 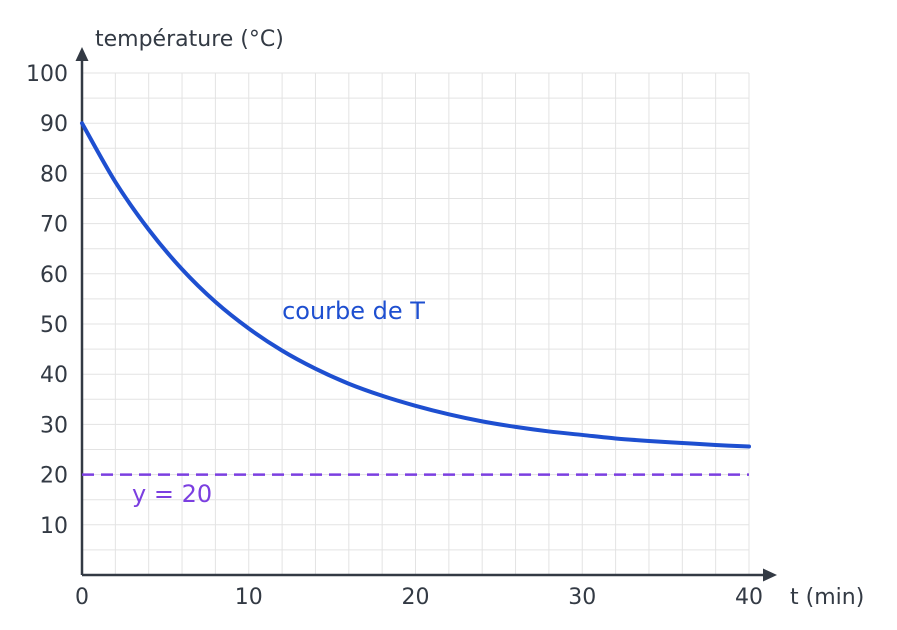 I want to click on x-tick-label: 20, so click(x=416, y=597).